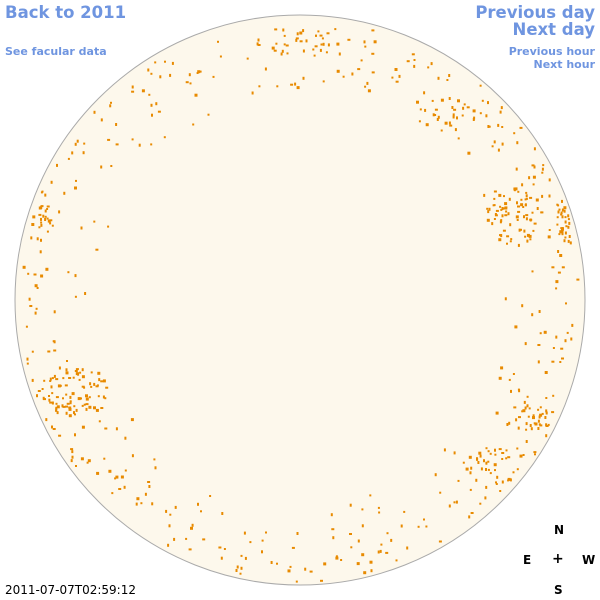 The width and height of the screenshot is (600, 600). Describe the element at coordinates (535, 12) in the screenshot. I see `previous-day-link: Previous day` at that location.